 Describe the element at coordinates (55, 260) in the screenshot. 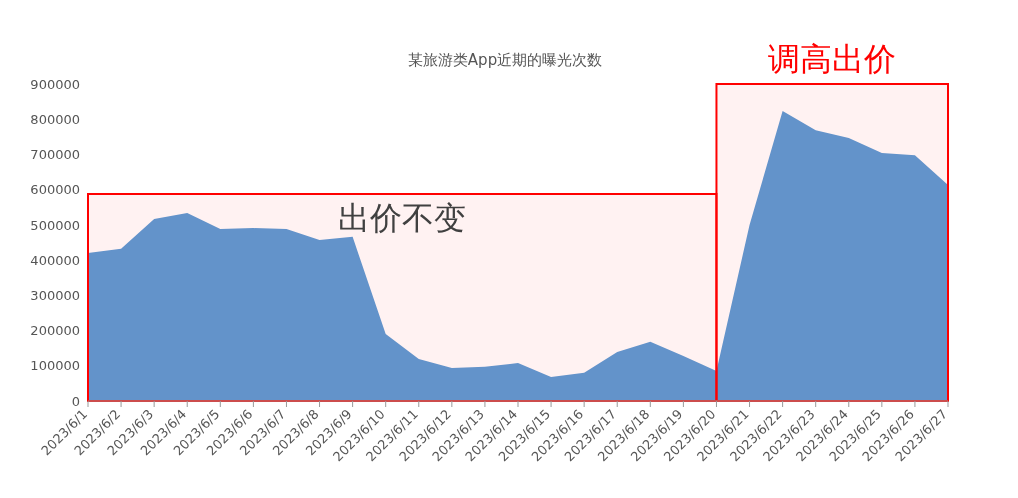

I see `y-tick-label: 400000` at that location.